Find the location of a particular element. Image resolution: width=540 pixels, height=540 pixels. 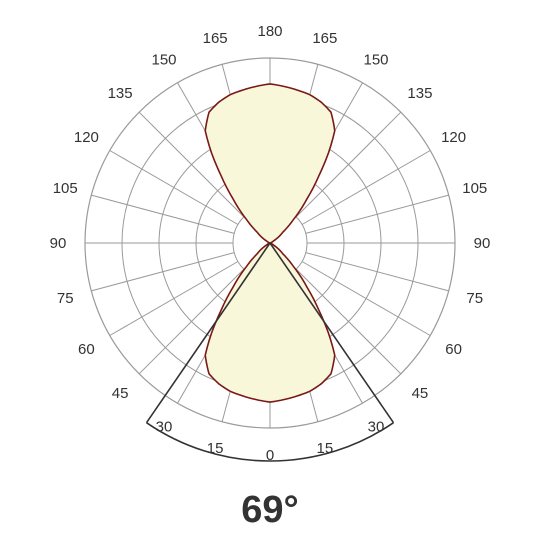

intensity-curve-upper is located at coordinates (270, 163).